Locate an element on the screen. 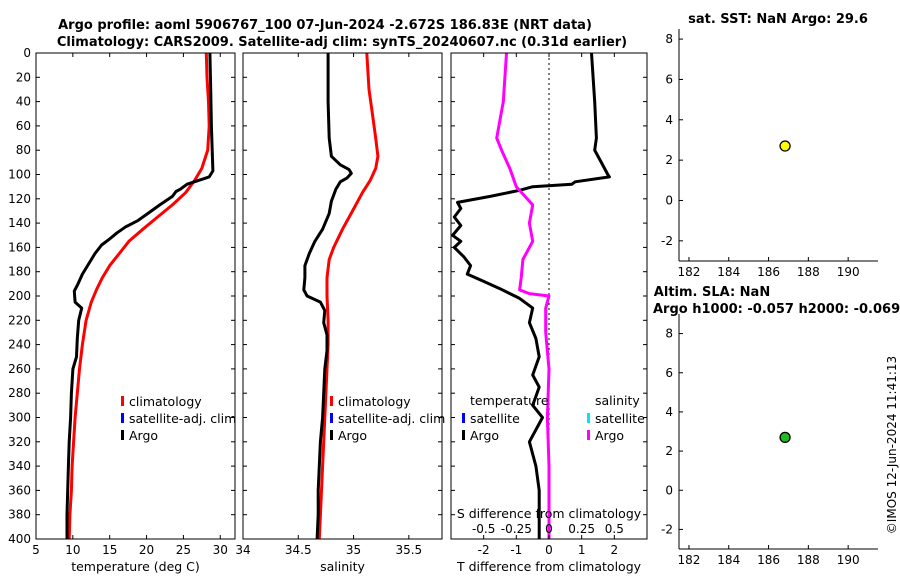  x-tick-label: 20 is located at coordinates (146, 550).